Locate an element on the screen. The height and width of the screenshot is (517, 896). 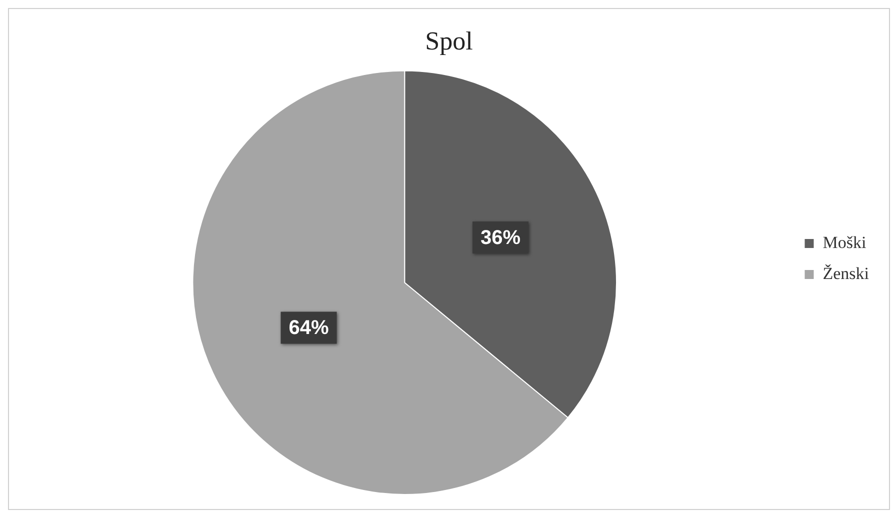
legend-label: Ženski is located at coordinates (846, 273).